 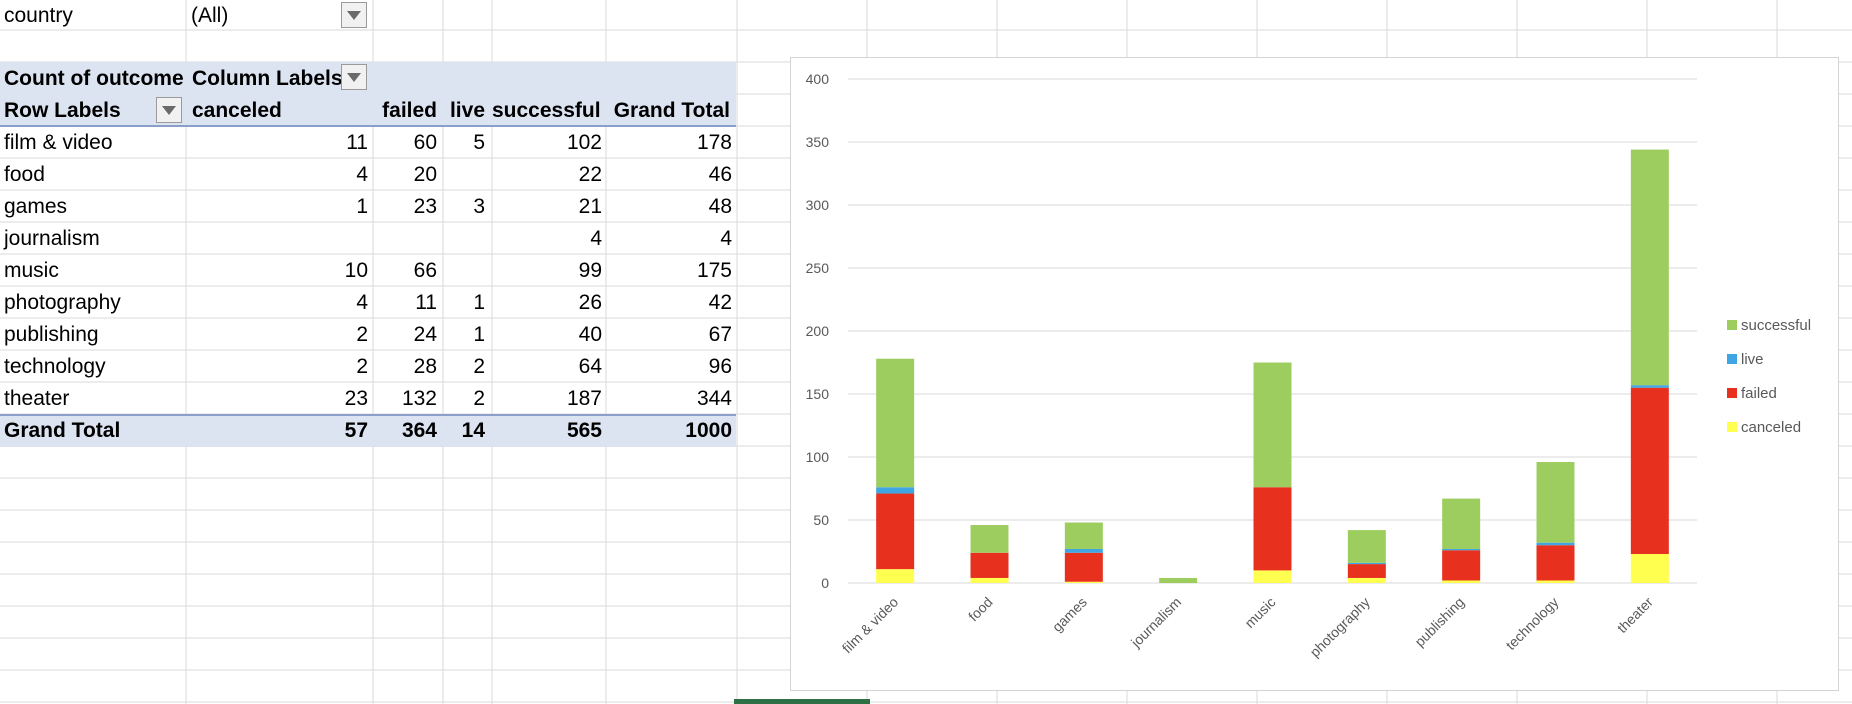 I want to click on value-cell-canceled: 1, so click(x=362, y=206).